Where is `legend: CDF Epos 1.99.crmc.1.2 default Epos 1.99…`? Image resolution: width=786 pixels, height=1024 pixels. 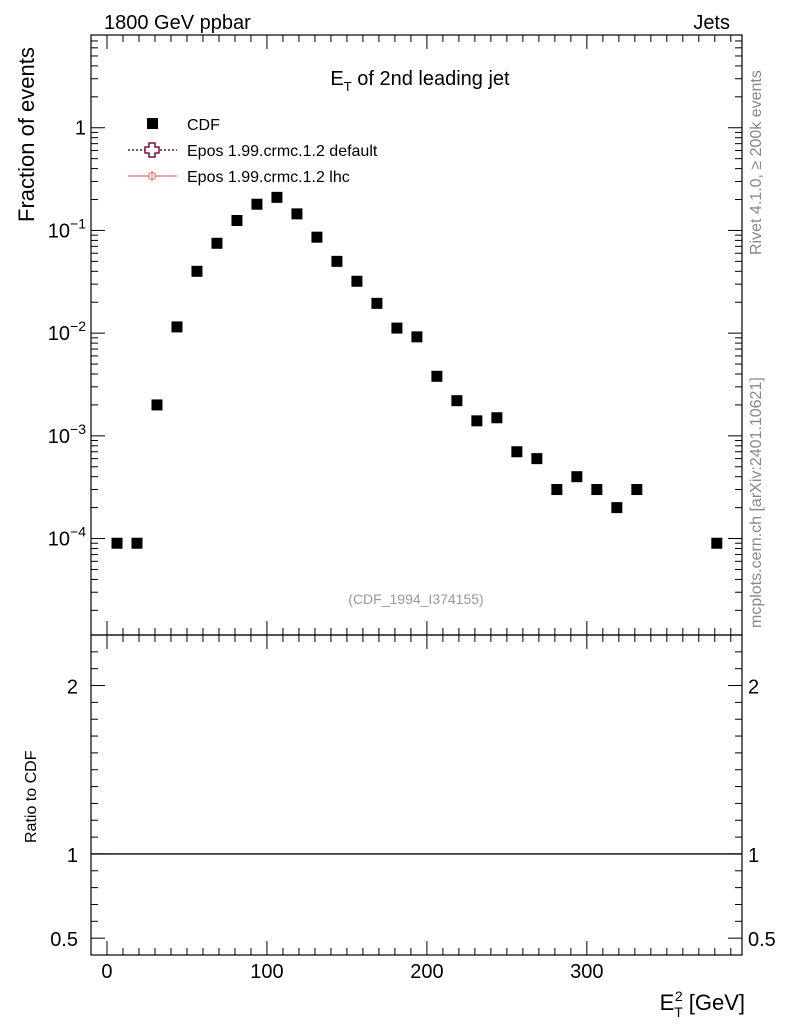
legend: CDF Epos 1.99.crmc.1.2 default Epos 1.99… is located at coordinates (253, 151).